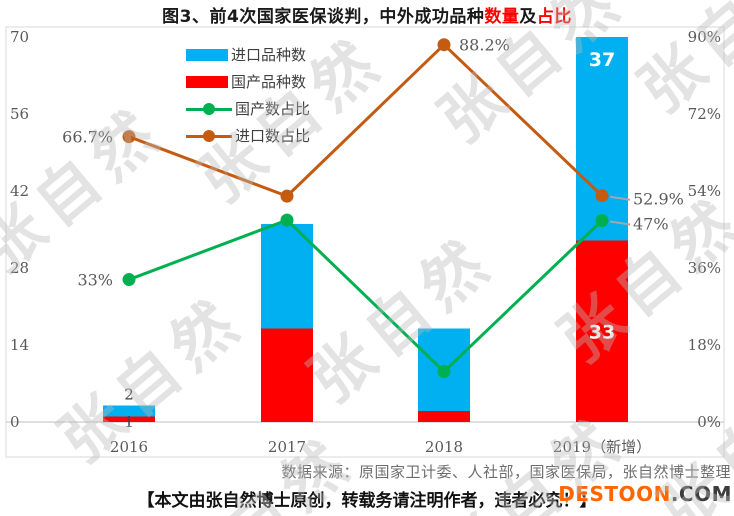 The height and width of the screenshot is (516, 734). What do you see at coordinates (323, 17) in the screenshot?
I see `title-part: 图3、前4次国家医保谈判，中外成功品种` at bounding box center [323, 17].